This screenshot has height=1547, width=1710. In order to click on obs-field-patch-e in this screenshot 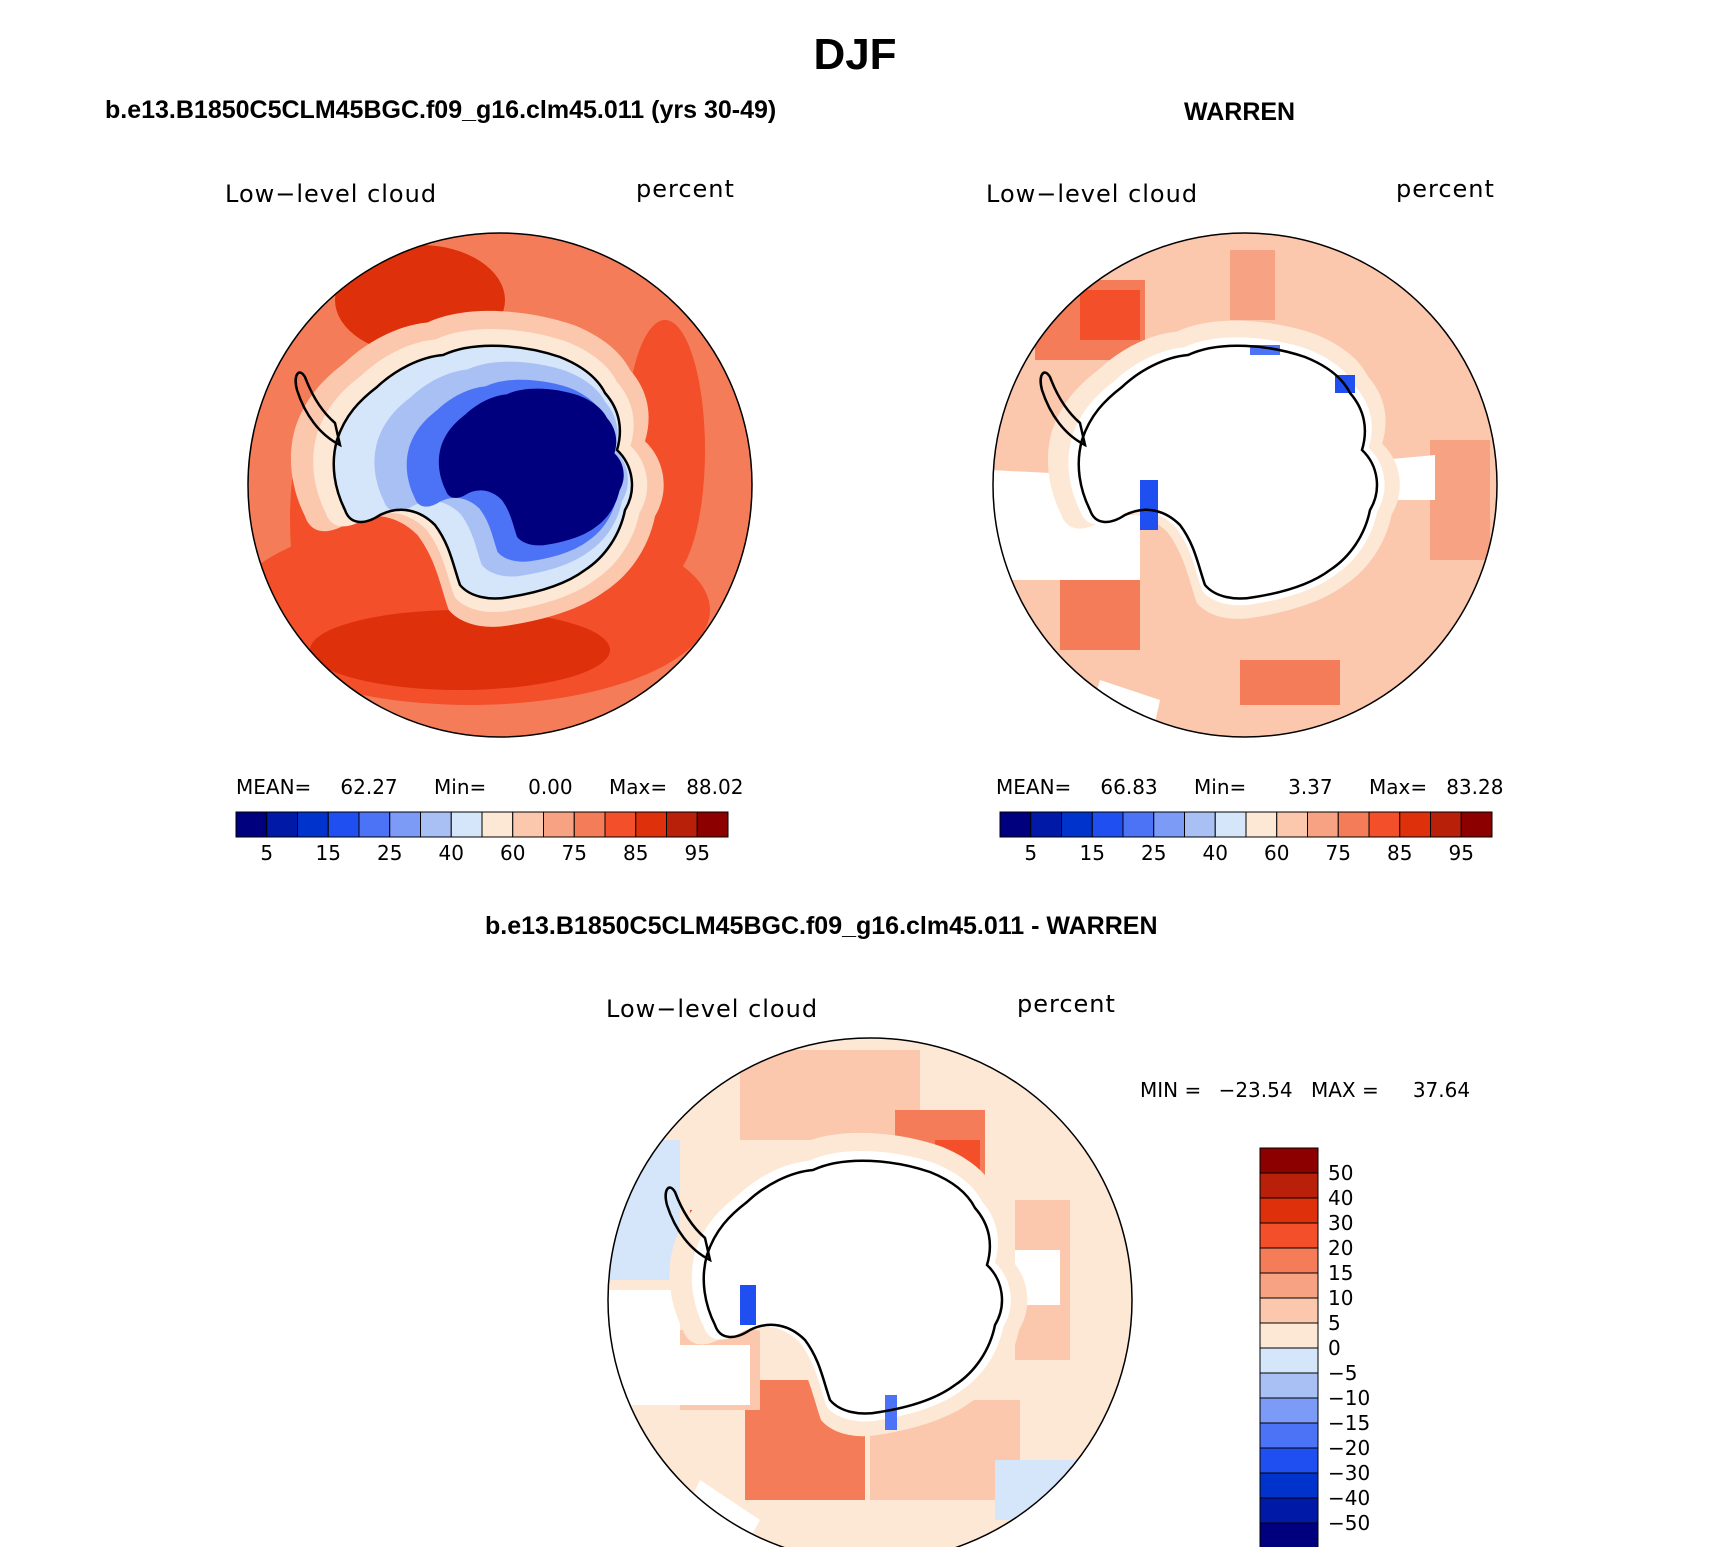, I will do `click(1460, 500)`.